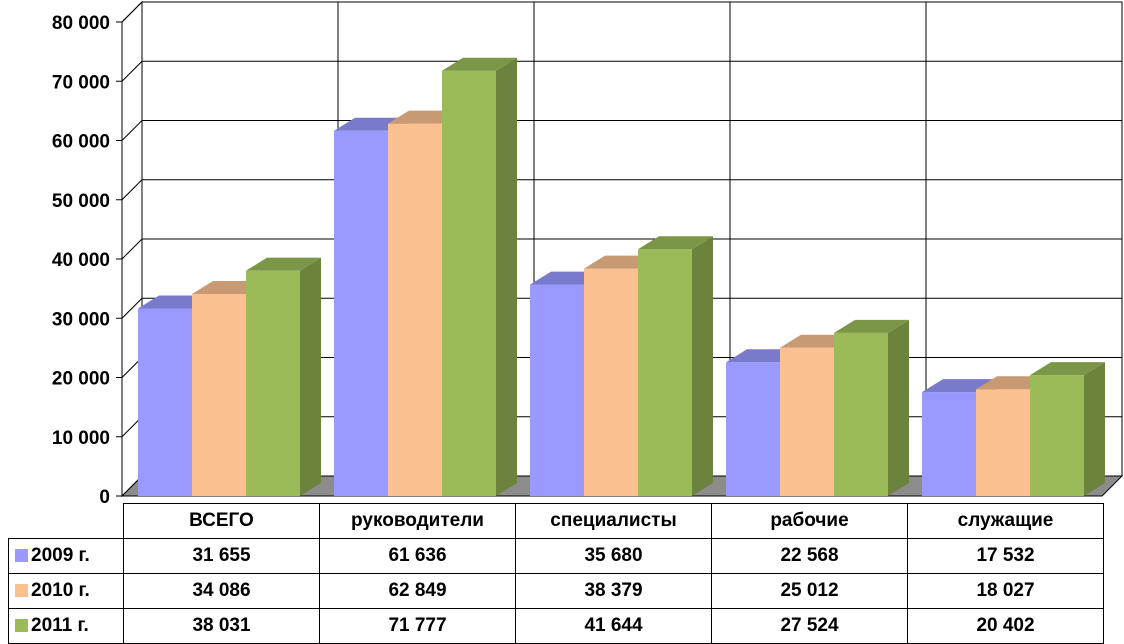  Describe the element at coordinates (60, 590) in the screenshot. I see `legend-label: 2010 г.` at that location.